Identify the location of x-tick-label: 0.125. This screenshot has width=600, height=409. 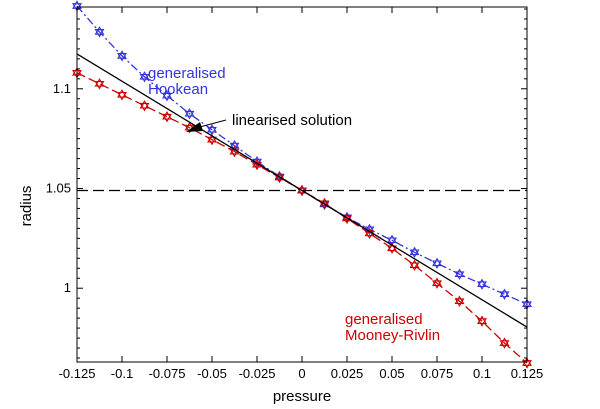
(527, 373).